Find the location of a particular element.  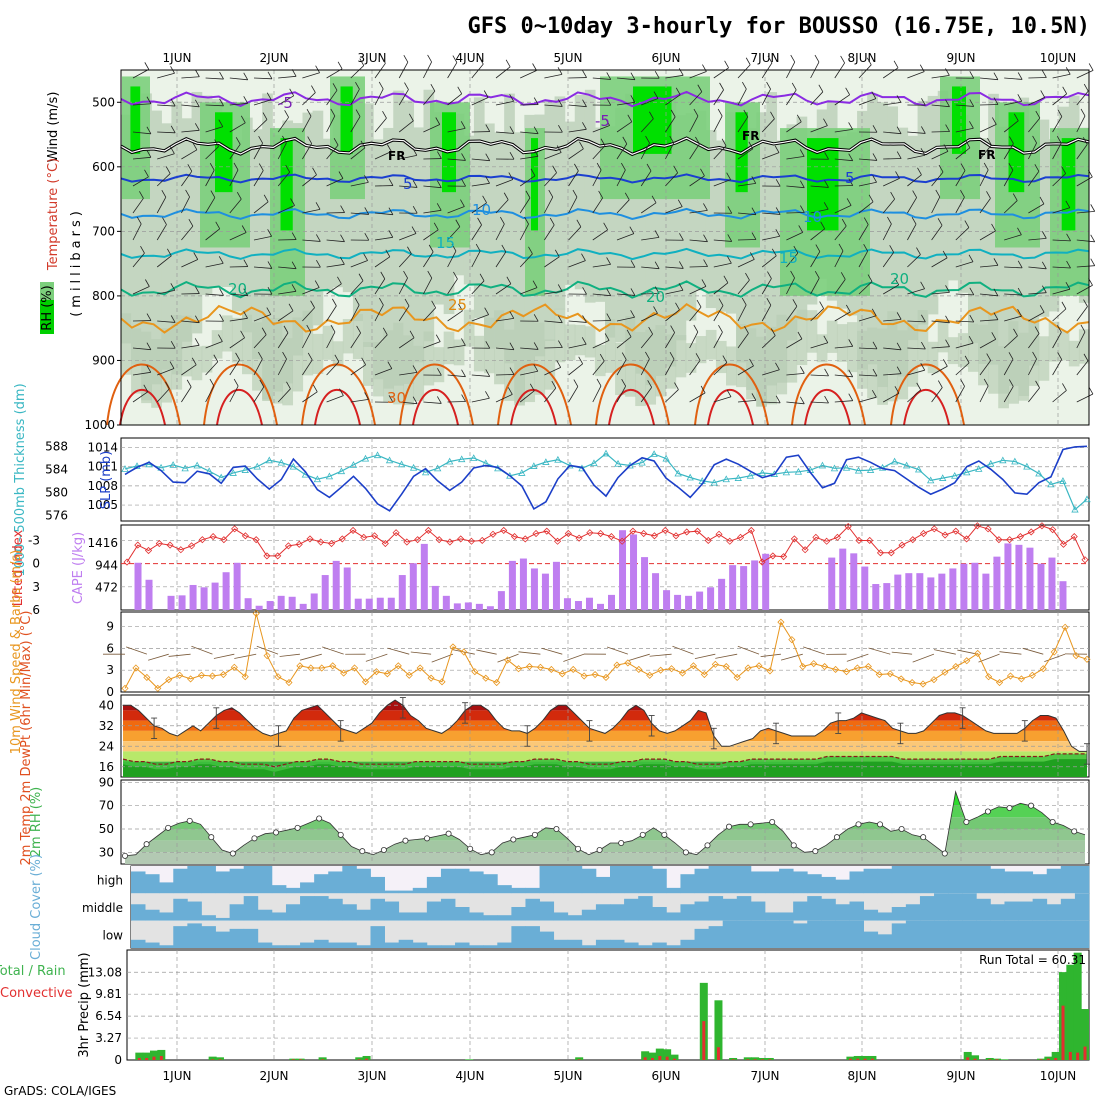

lifted-index-ytick-6: 6 is located at coordinates (36, 610).